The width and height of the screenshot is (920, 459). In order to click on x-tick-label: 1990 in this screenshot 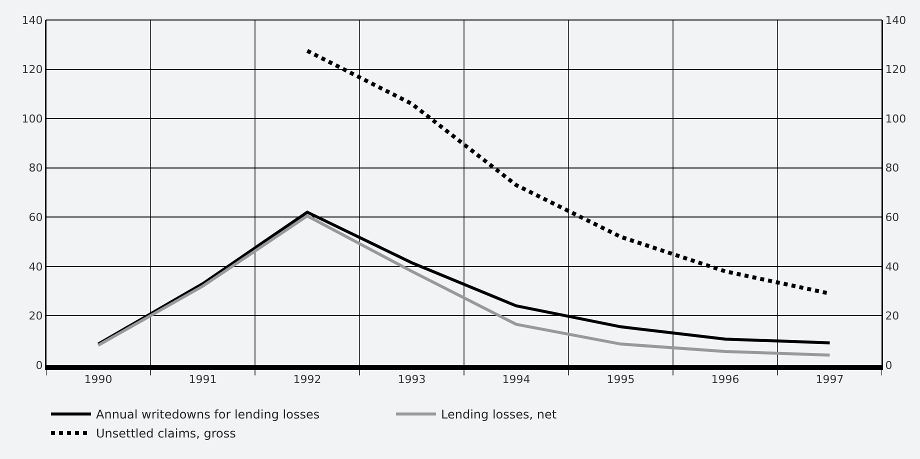, I will do `click(98, 379)`.